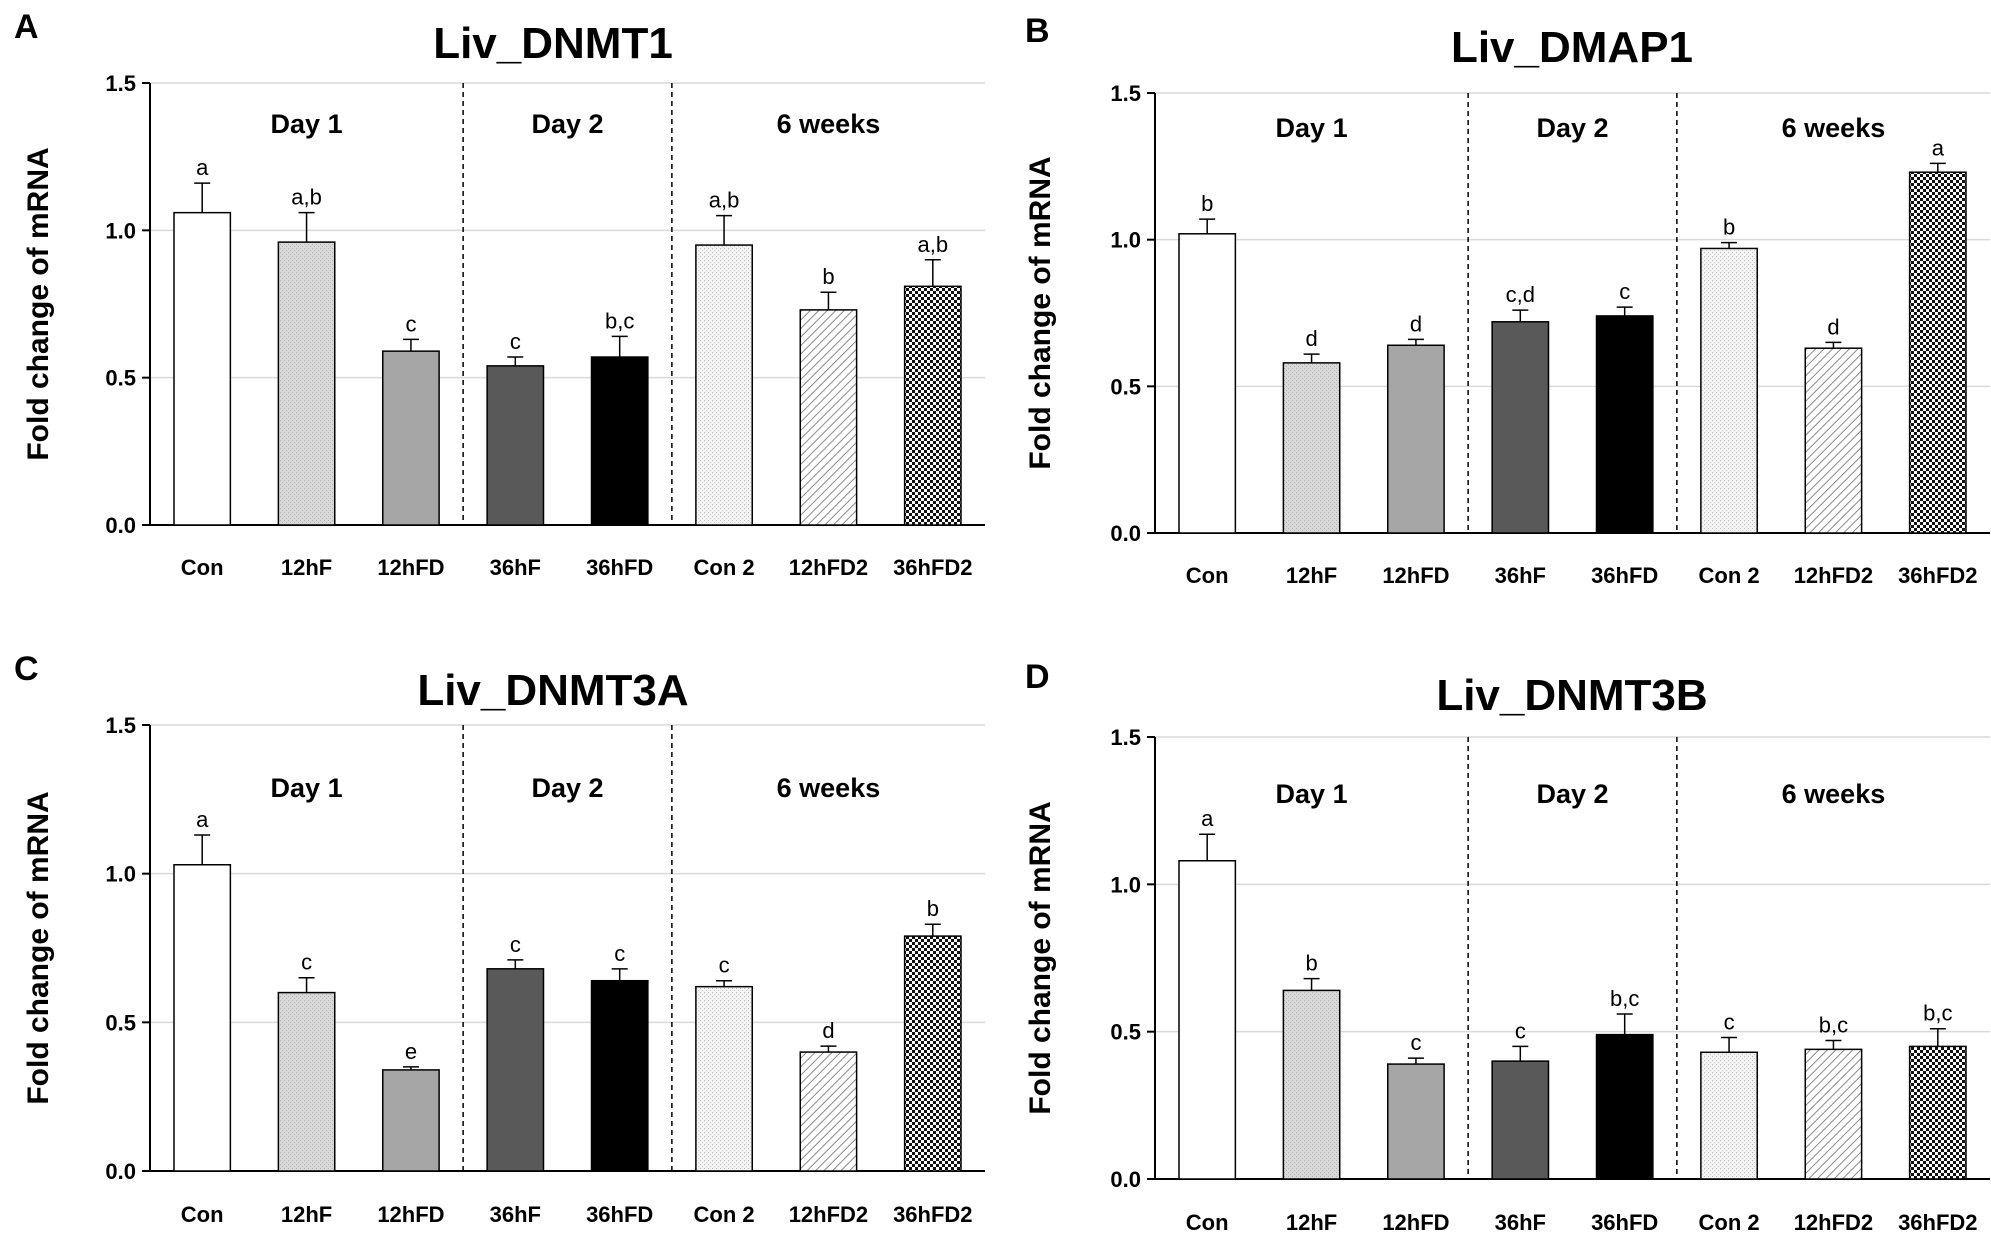 This screenshot has width=1991, height=1239. Describe the element at coordinates (1572, 47) in the screenshot. I see `chart-title: Liv_DMAP1` at that location.